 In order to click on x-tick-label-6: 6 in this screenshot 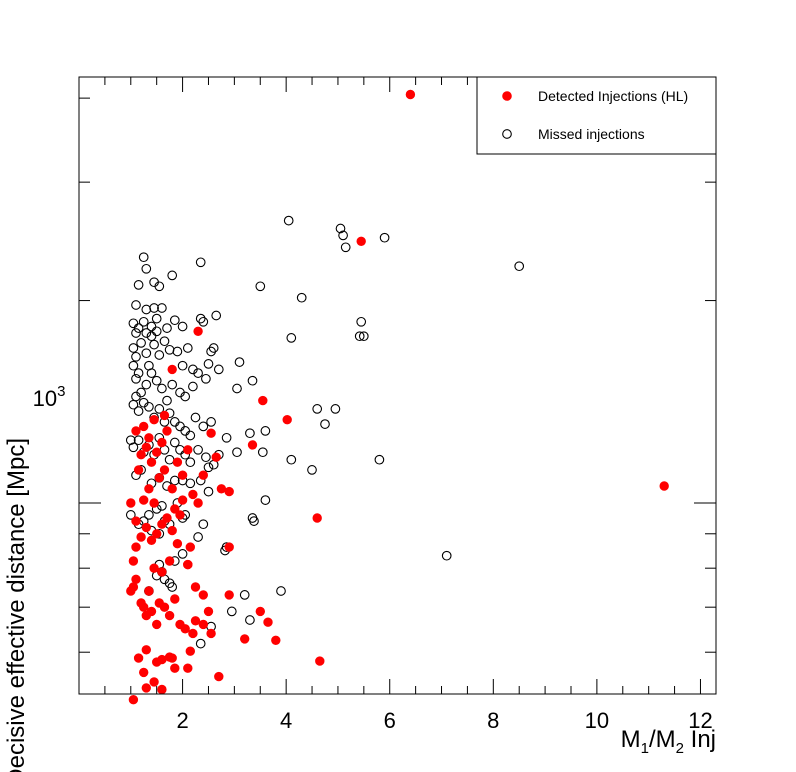, I will do `click(390, 720)`.